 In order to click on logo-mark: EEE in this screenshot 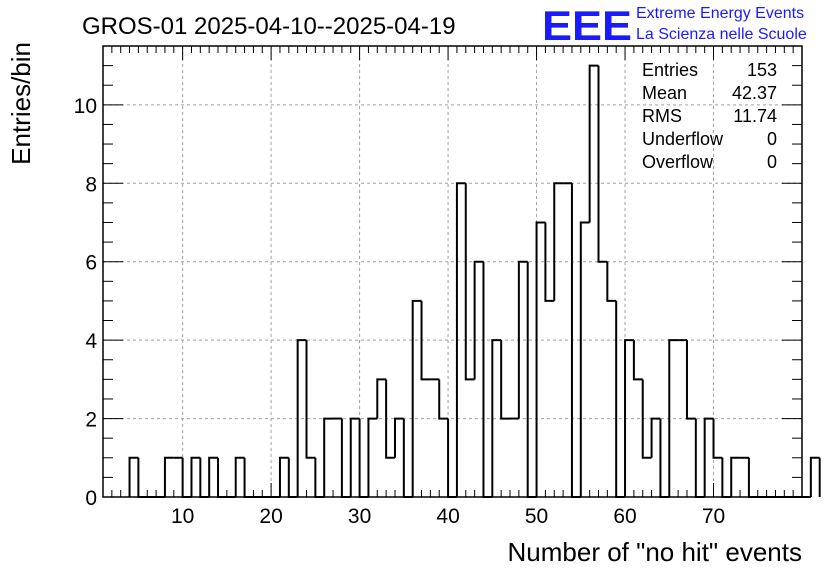, I will do `click(587, 25)`.